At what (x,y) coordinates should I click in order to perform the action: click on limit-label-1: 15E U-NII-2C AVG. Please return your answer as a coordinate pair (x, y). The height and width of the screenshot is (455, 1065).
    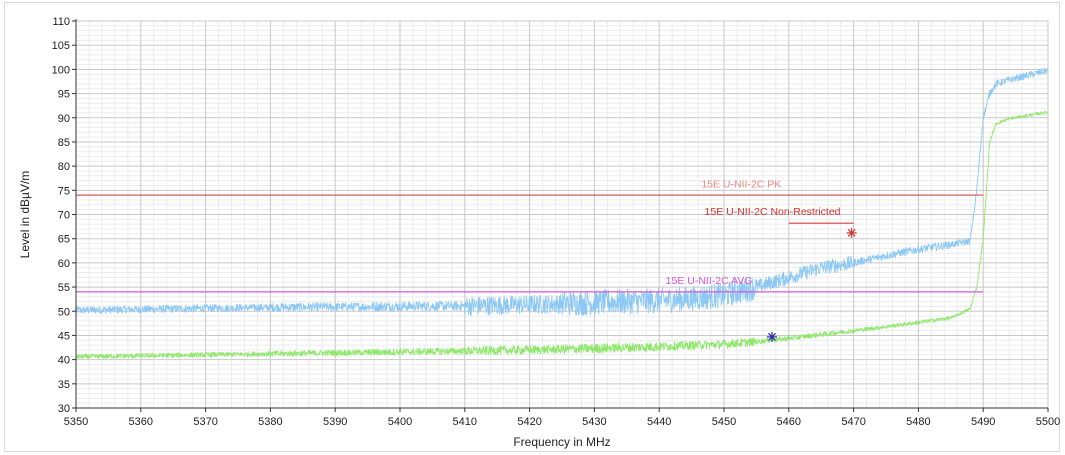
    Looking at the image, I should click on (709, 281).